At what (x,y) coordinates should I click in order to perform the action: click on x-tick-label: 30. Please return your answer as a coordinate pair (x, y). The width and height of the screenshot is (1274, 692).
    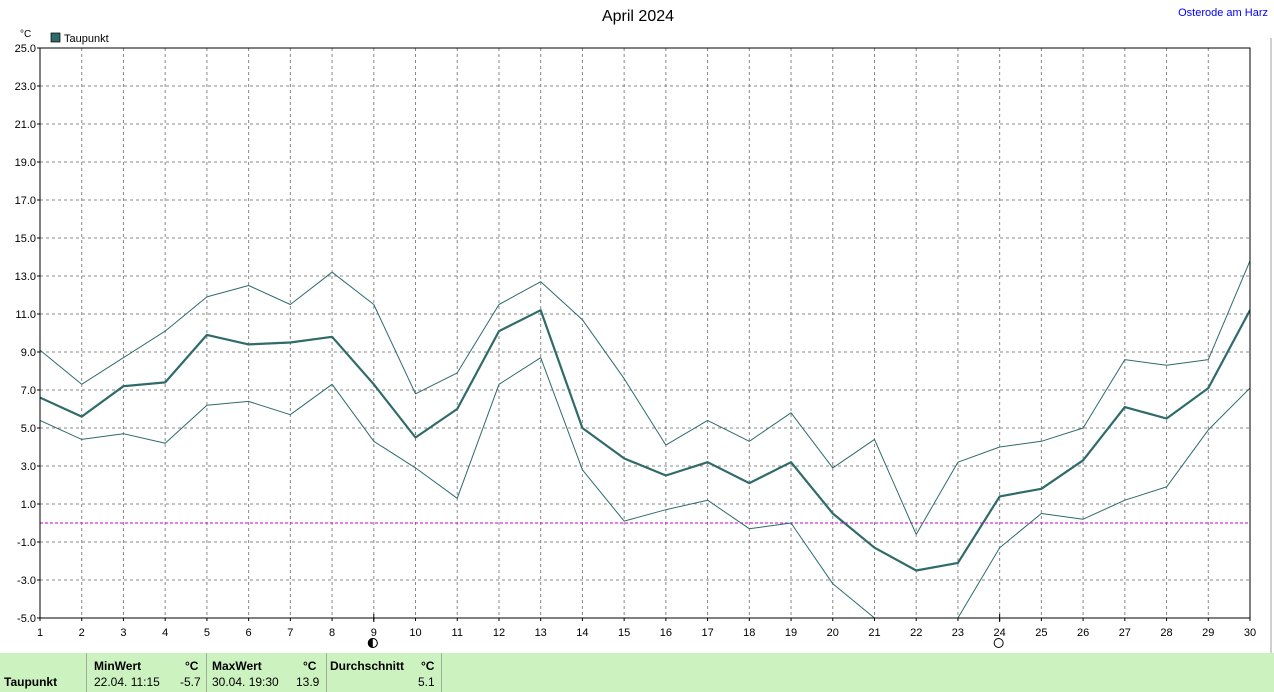
    Looking at the image, I should click on (1250, 633).